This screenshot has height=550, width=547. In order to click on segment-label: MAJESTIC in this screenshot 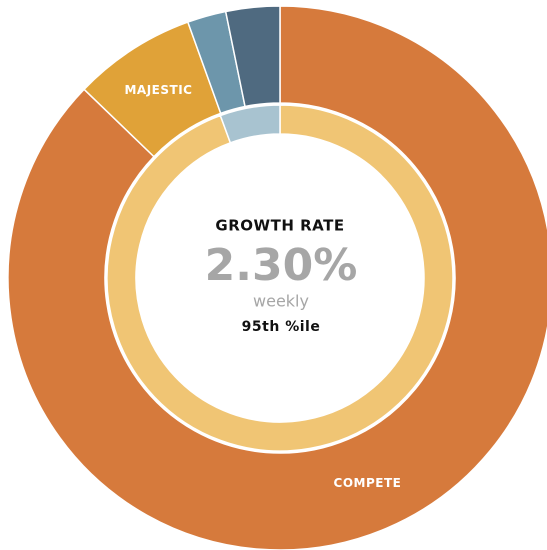, I will do `click(158, 90)`.